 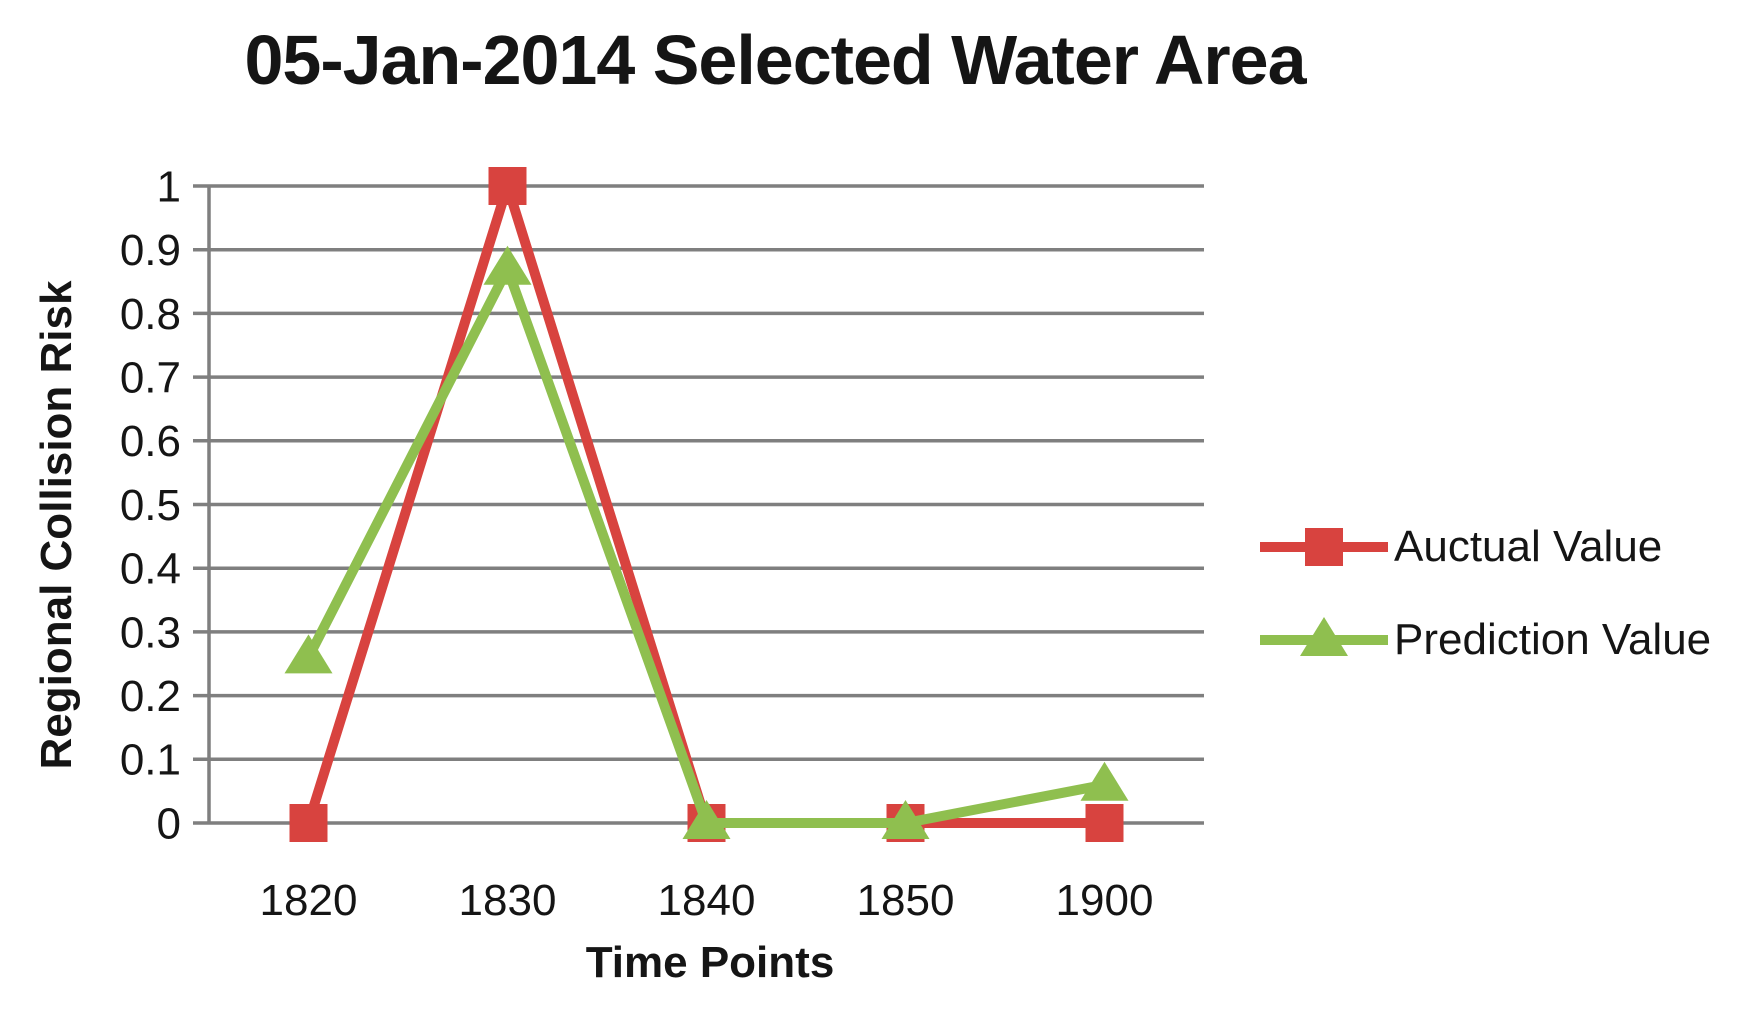 What do you see at coordinates (150, 505) in the screenshot?
I see `y-tick-label: 0.5` at bounding box center [150, 505].